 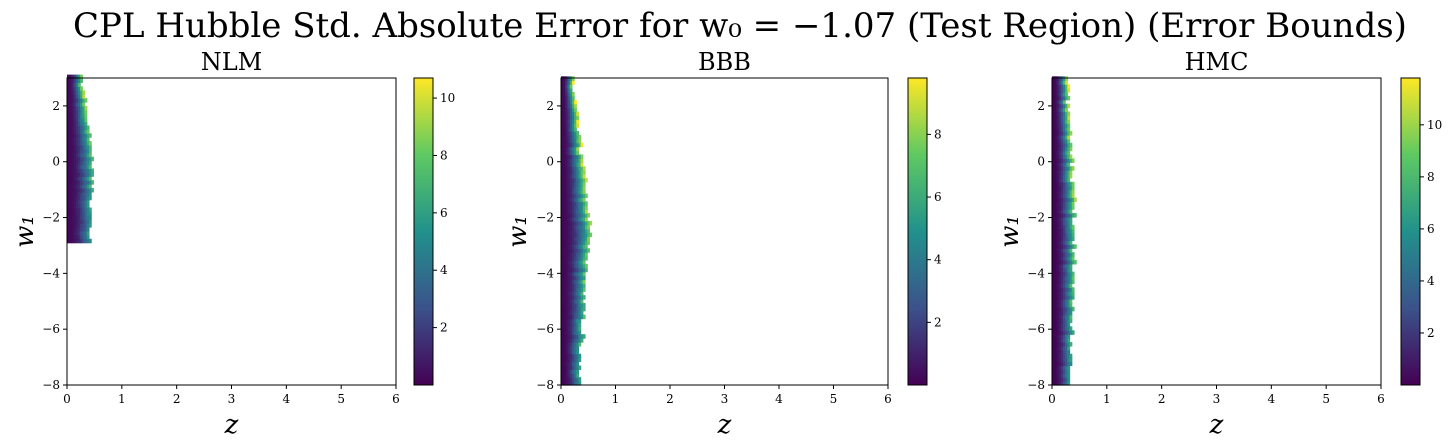 What do you see at coordinates (1041, 106) in the screenshot?
I see `y-tick-label: 2` at bounding box center [1041, 106].